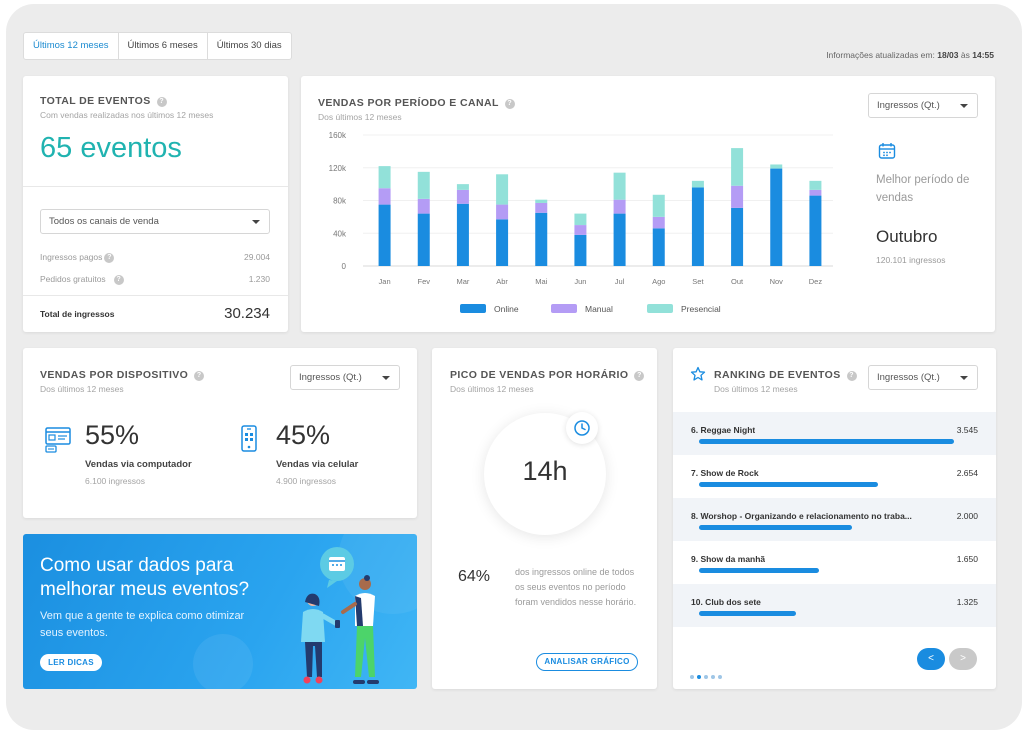 The image size is (1024, 732). What do you see at coordinates (462, 187) in the screenshot?
I see `bar-presencial-mar` at bounding box center [462, 187].